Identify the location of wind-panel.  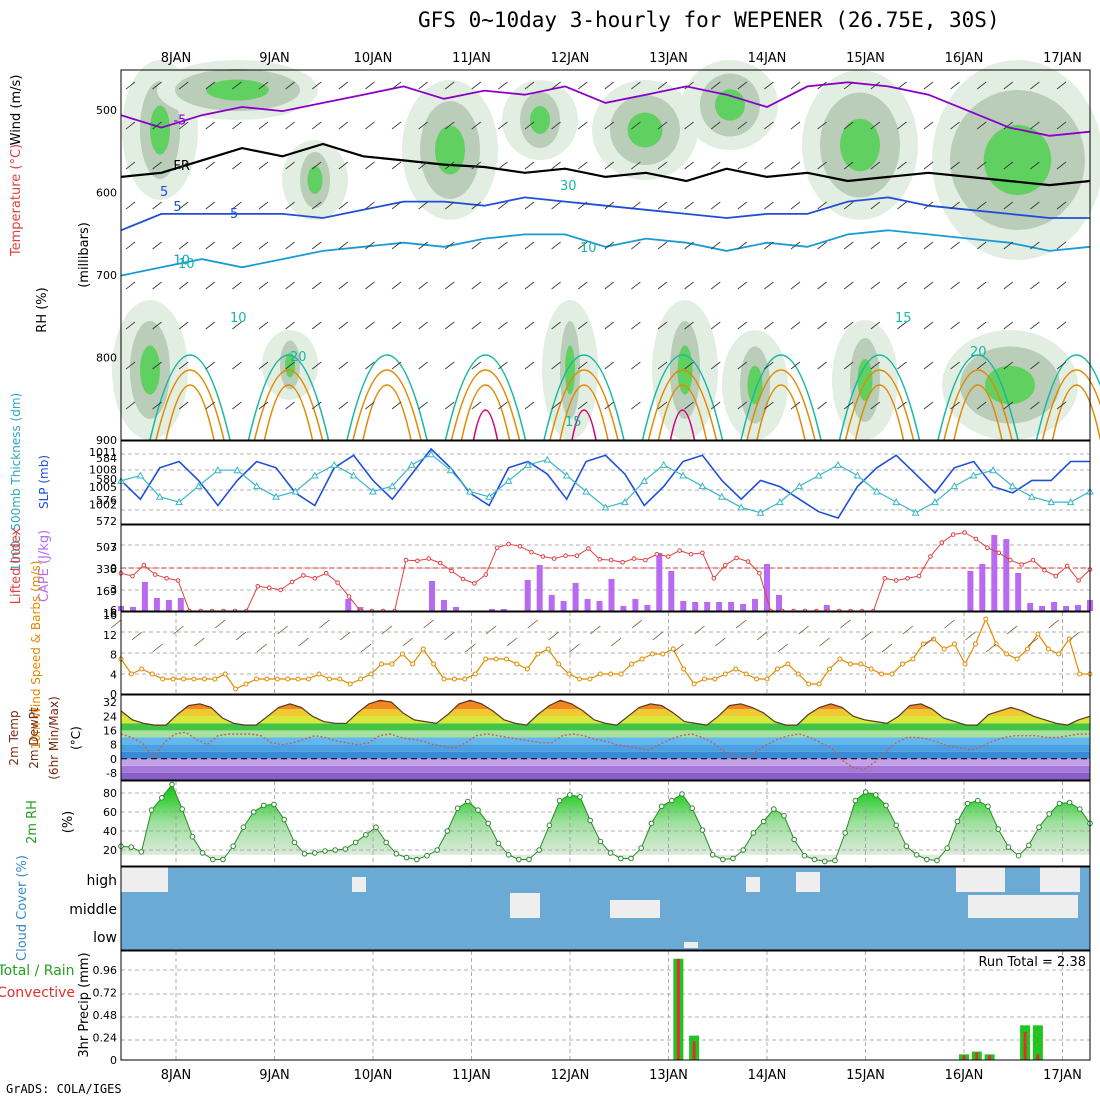
(601, 653).